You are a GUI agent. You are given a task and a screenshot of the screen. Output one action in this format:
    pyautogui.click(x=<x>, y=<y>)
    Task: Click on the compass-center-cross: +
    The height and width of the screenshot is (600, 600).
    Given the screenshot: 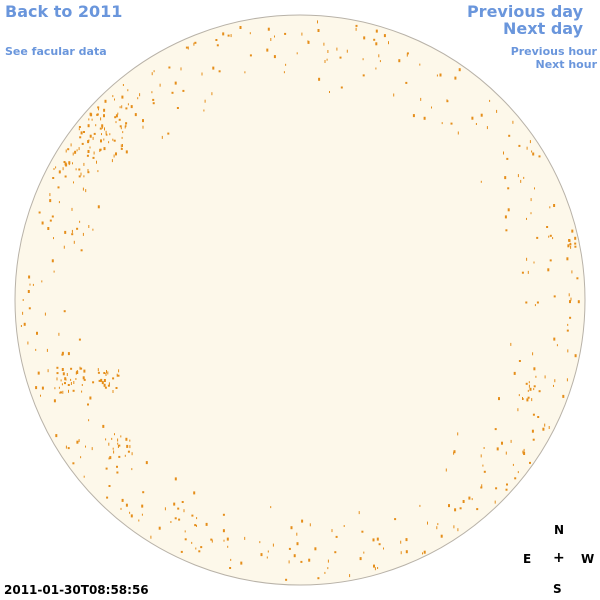 What is the action you would take?
    pyautogui.click(x=559, y=558)
    